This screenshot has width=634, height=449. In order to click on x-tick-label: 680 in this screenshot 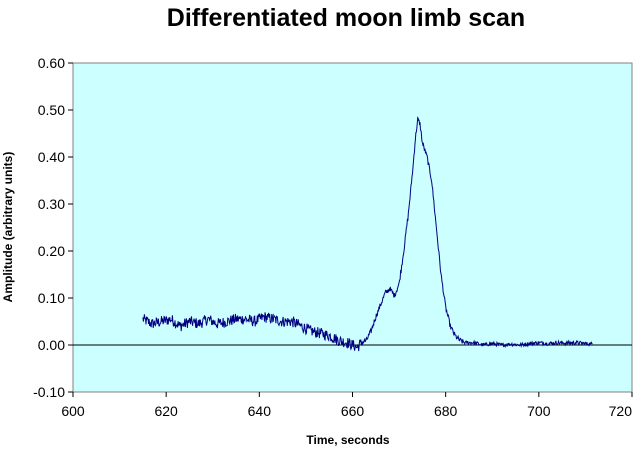, I will do `click(446, 411)`.